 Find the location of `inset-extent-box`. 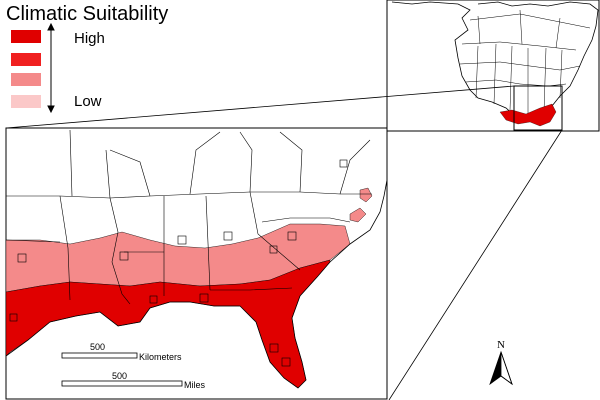

inset-extent-box is located at coordinates (538, 108).